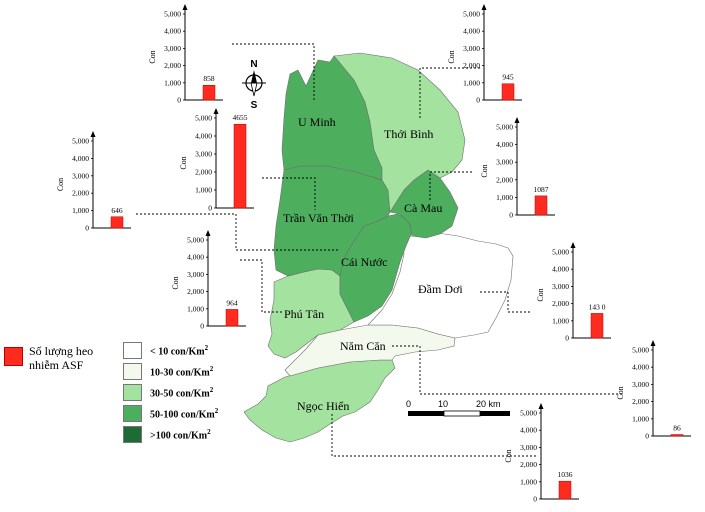 The width and height of the screenshot is (705, 512). What do you see at coordinates (185, 54) in the screenshot?
I see `chart-0: 0 1,000 2,000 3,000 4,000 5,000 Con 858` at bounding box center [185, 54].